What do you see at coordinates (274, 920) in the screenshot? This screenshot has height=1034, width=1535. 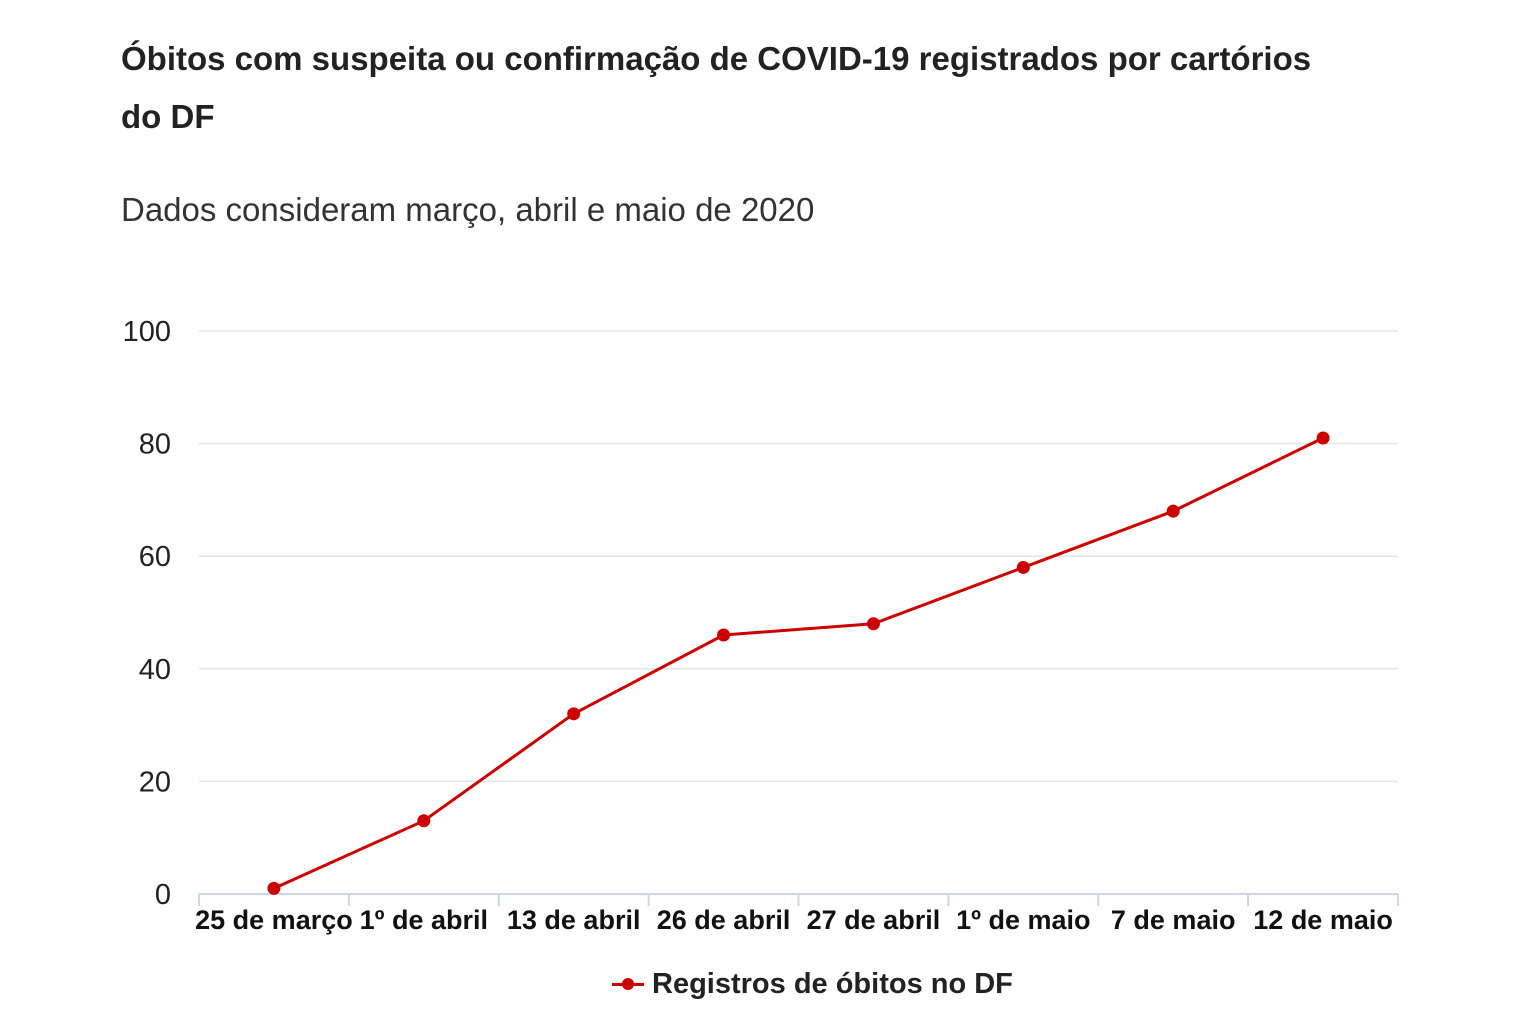 I see `x-tick-label: 25 de março` at bounding box center [274, 920].